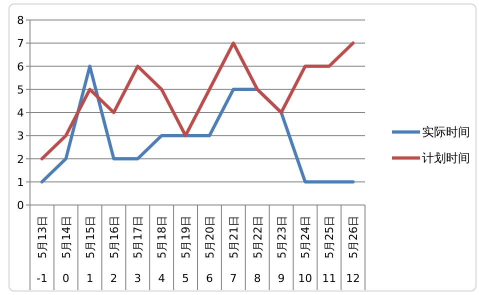 The height and width of the screenshot is (295, 479). Describe the element at coordinates (20, 113) in the screenshot. I see `y-tick-label: 4` at that location.